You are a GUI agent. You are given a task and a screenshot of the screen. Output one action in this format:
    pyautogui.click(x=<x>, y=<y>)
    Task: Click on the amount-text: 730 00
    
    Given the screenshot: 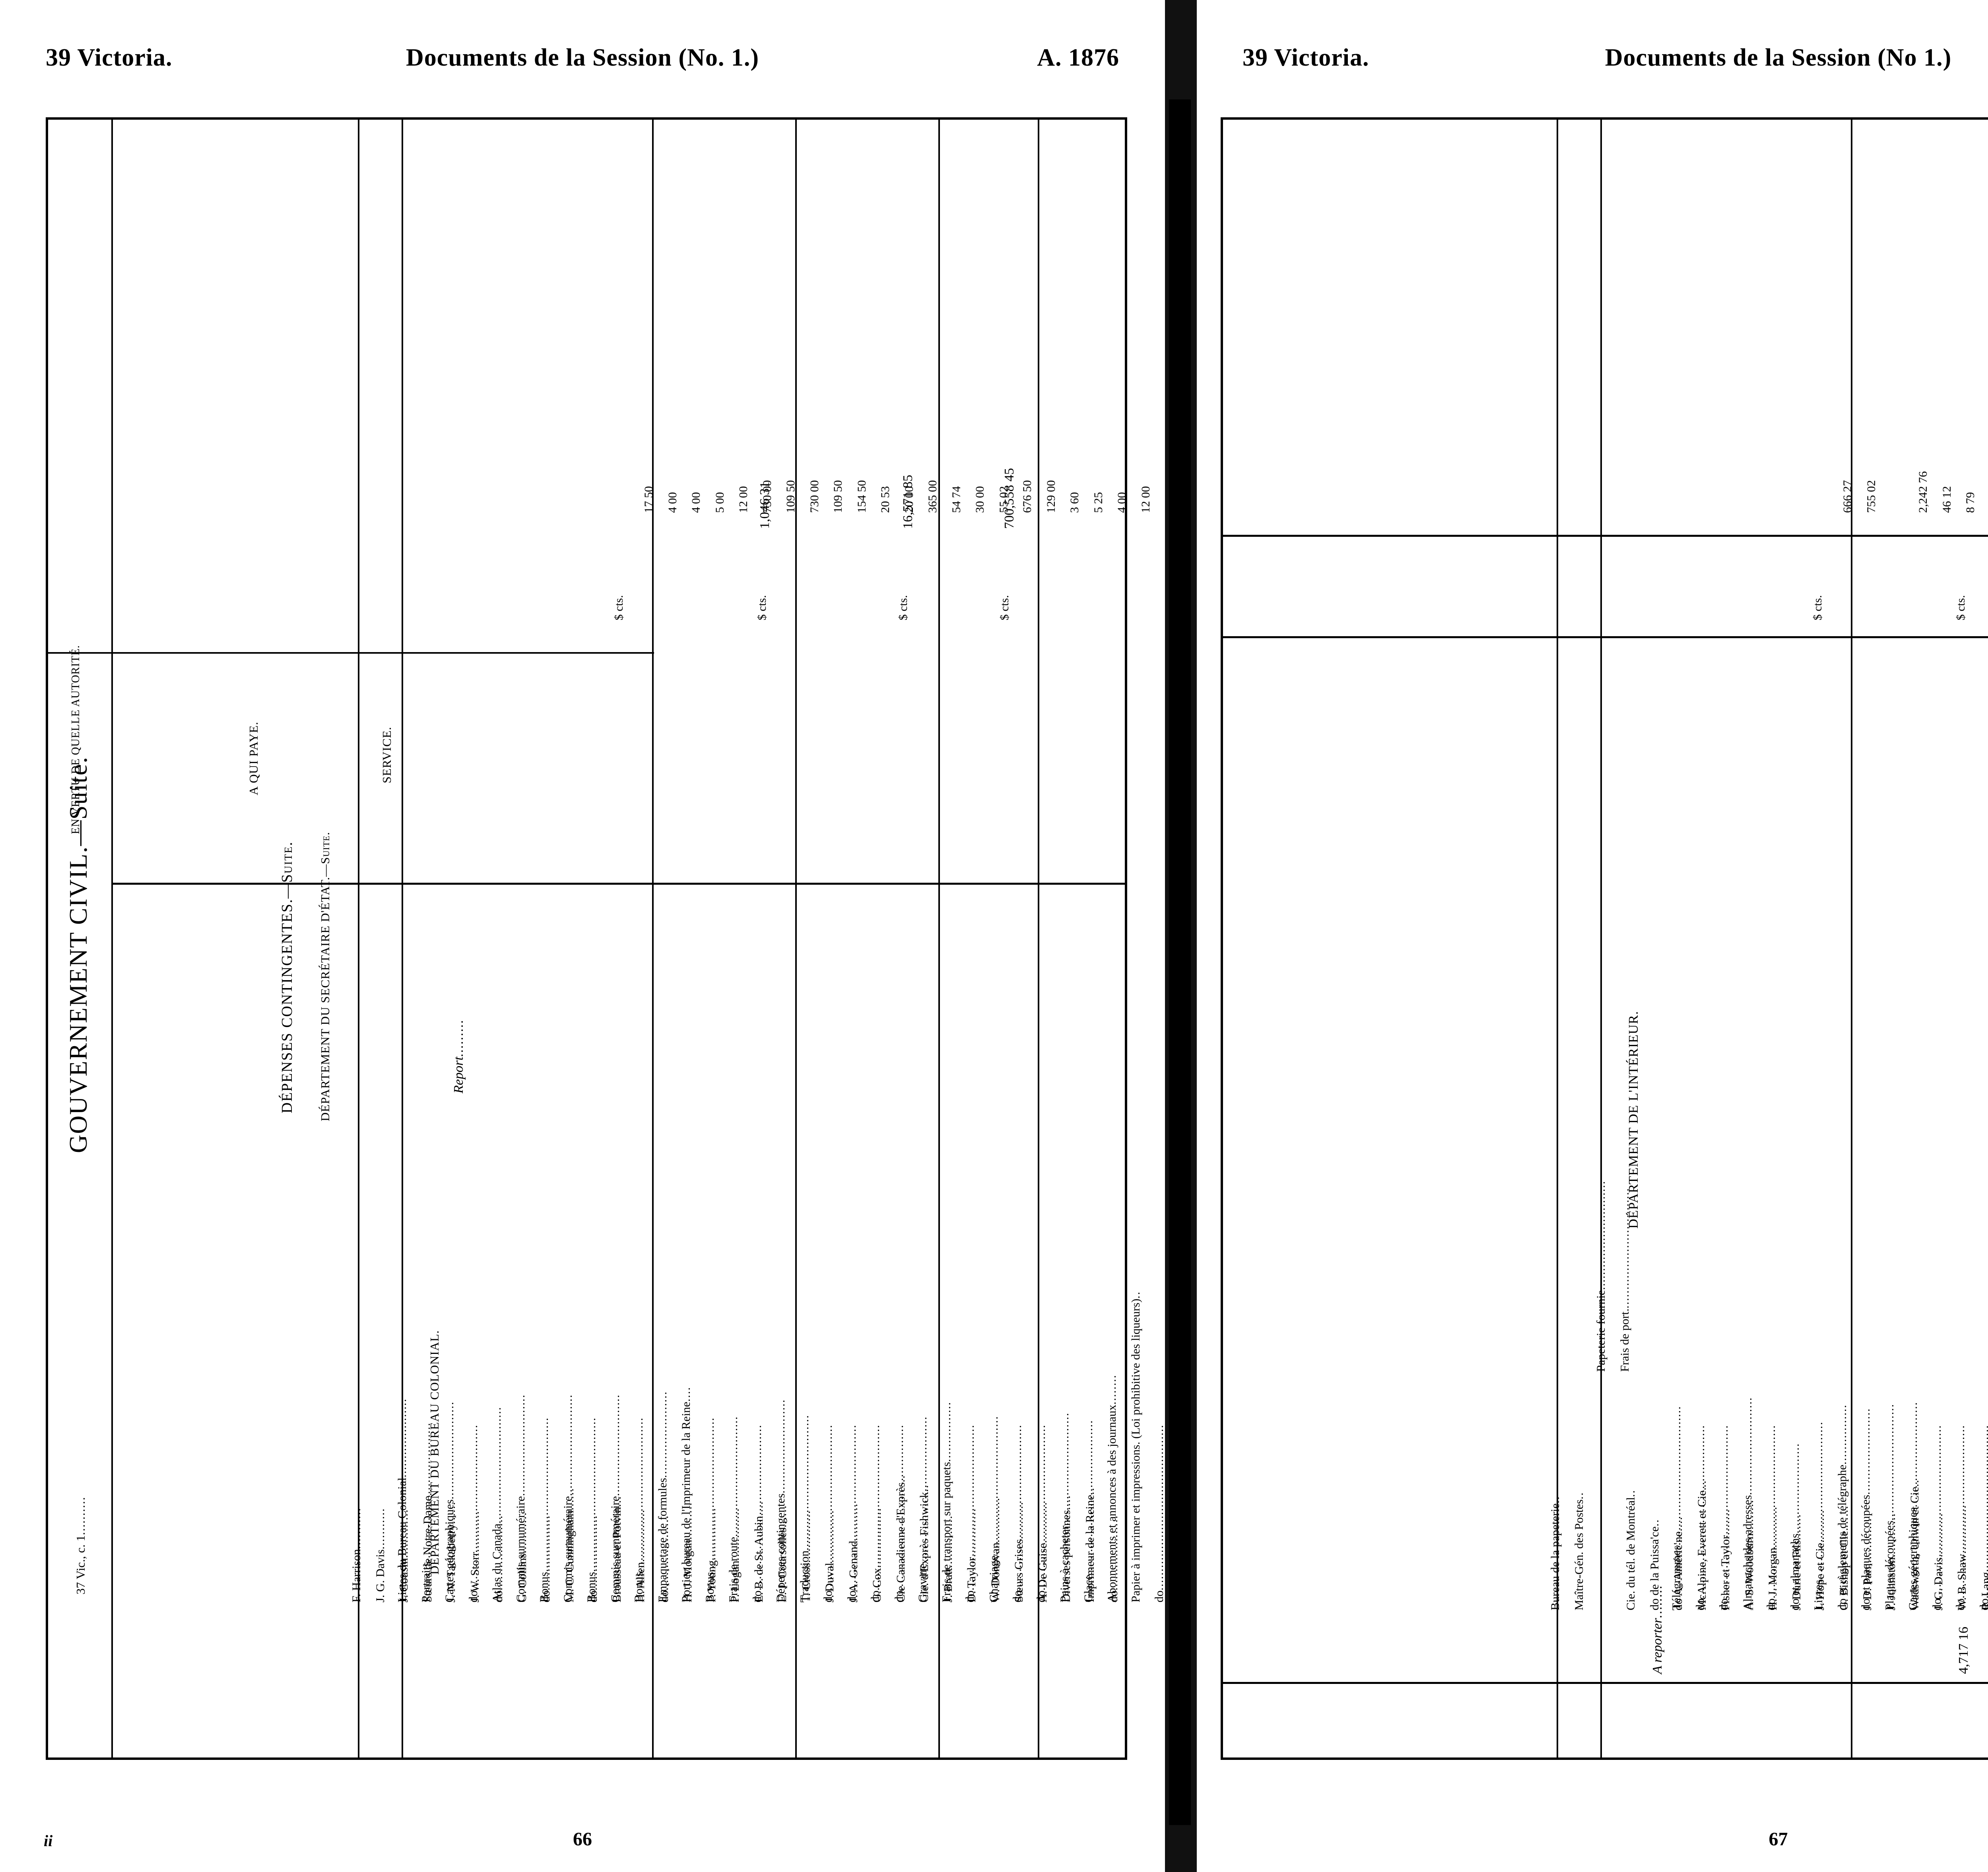 What is the action you would take?
    pyautogui.click(x=767, y=496)
    